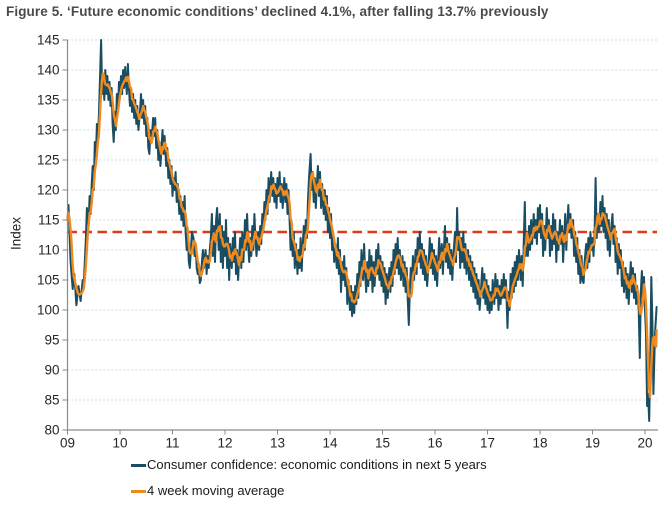 The height and width of the screenshot is (507, 660). What do you see at coordinates (48, 280) in the screenshot?
I see `y-tick-label: 105` at bounding box center [48, 280].